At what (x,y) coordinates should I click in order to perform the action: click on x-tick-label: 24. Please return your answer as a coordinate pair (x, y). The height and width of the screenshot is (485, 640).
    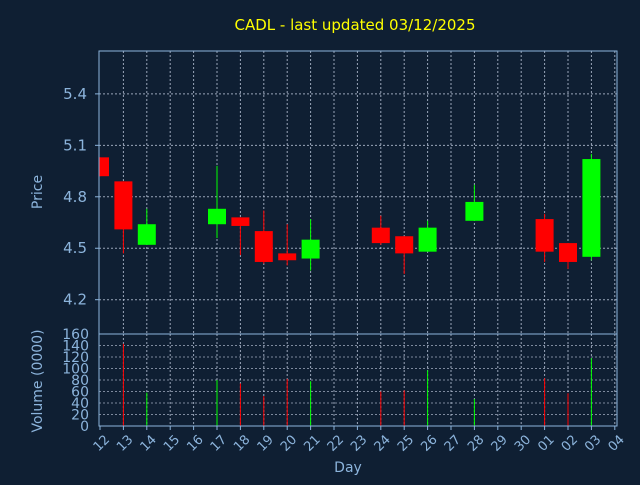
    Looking at the image, I should click on (383, 443).